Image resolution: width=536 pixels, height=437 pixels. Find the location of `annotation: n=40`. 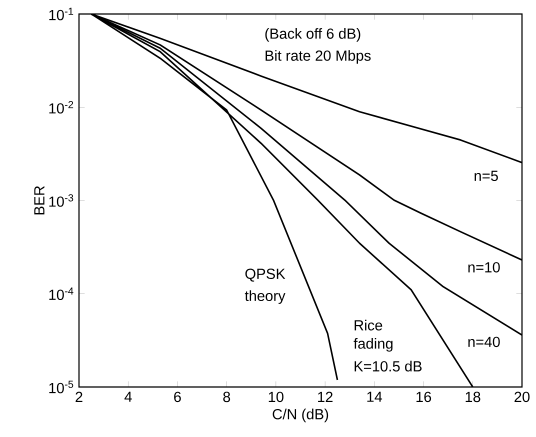

annotation: n=40 is located at coordinates (484, 342).